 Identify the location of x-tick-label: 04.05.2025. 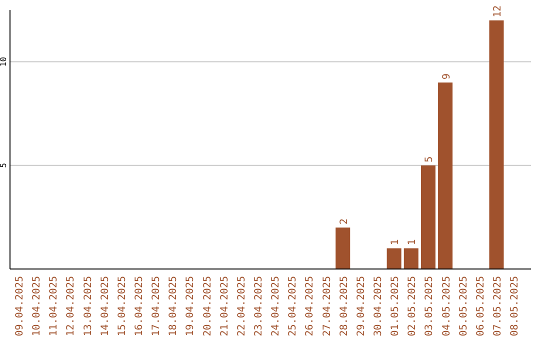
(446, 306).